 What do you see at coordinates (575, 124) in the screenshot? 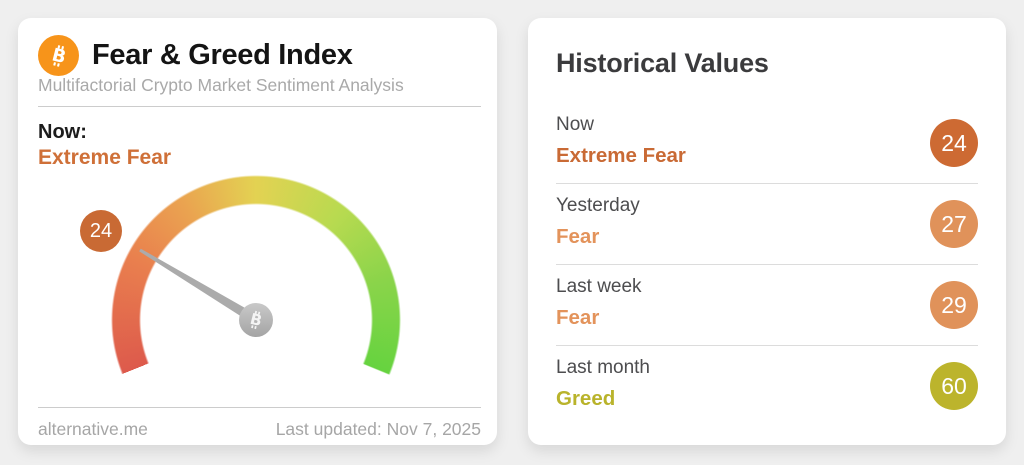
I see `row-period-label: Now` at bounding box center [575, 124].